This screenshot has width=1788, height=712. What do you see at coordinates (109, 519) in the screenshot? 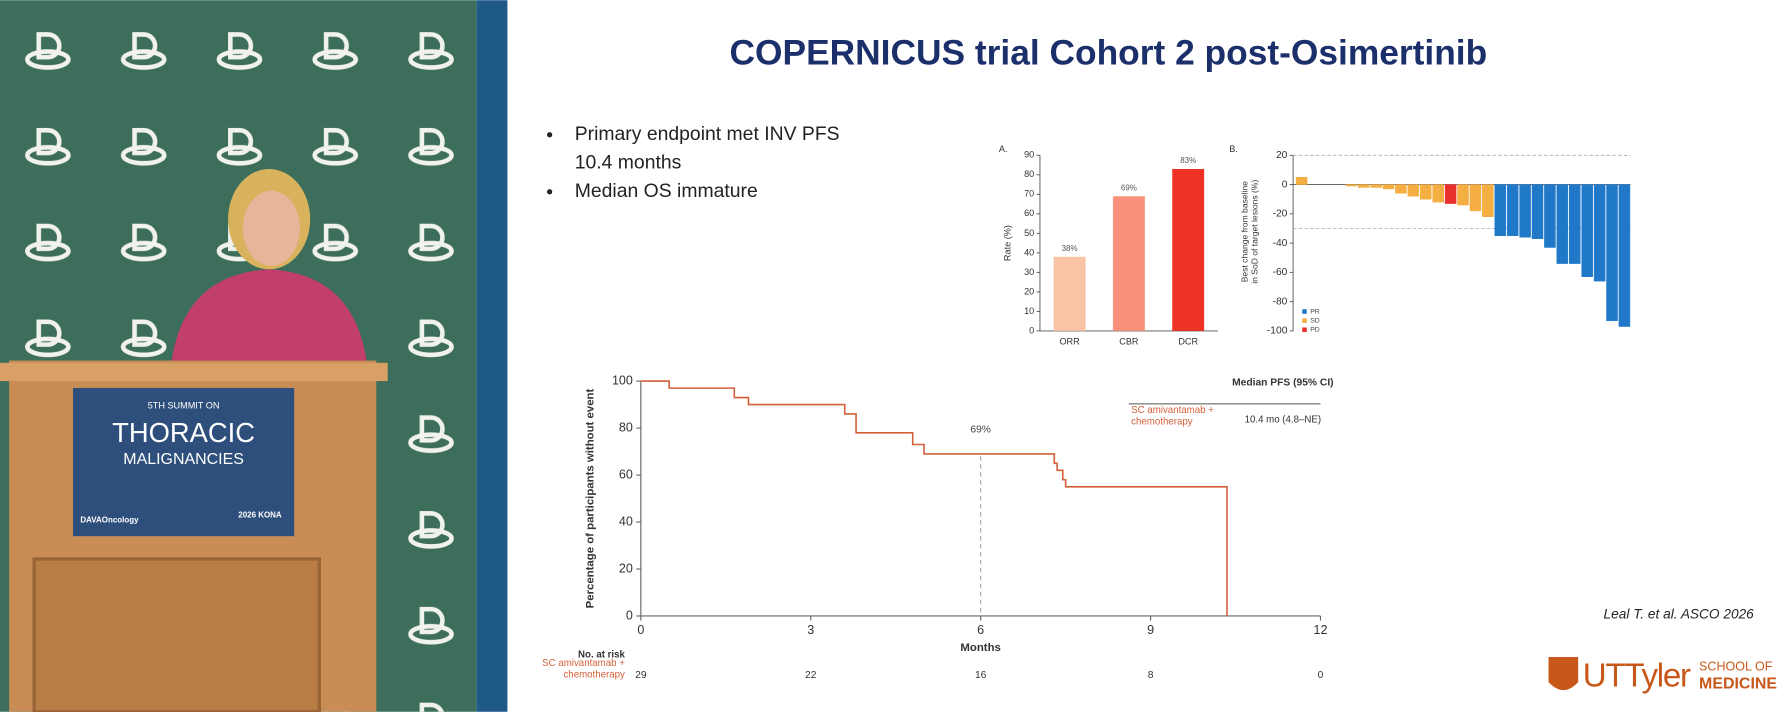
I see `podium-logo: DAVAOncology` at bounding box center [109, 519].